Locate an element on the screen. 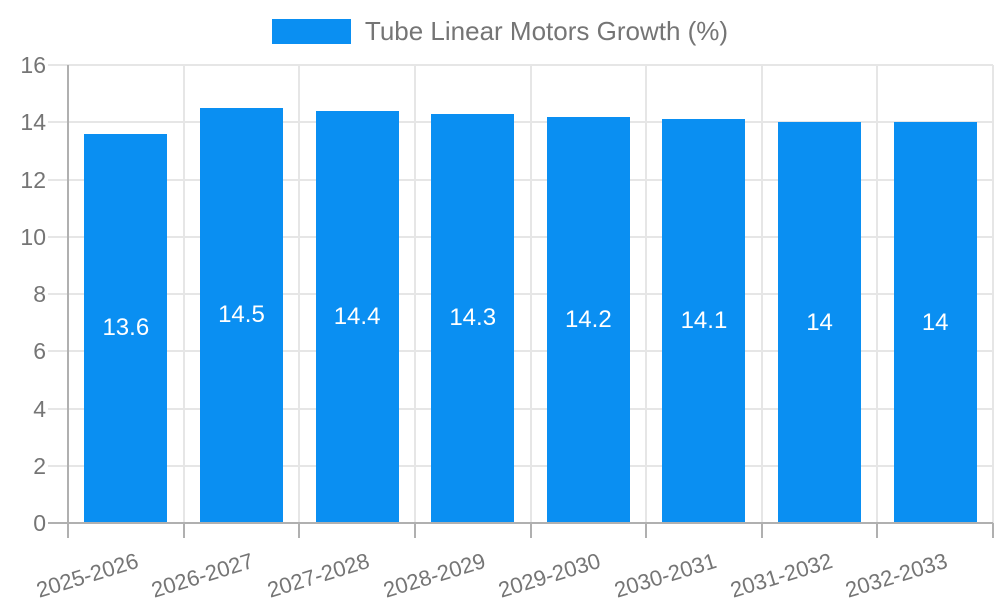  legend: Tube Linear Motors Growth (%) is located at coordinates (500, 31).